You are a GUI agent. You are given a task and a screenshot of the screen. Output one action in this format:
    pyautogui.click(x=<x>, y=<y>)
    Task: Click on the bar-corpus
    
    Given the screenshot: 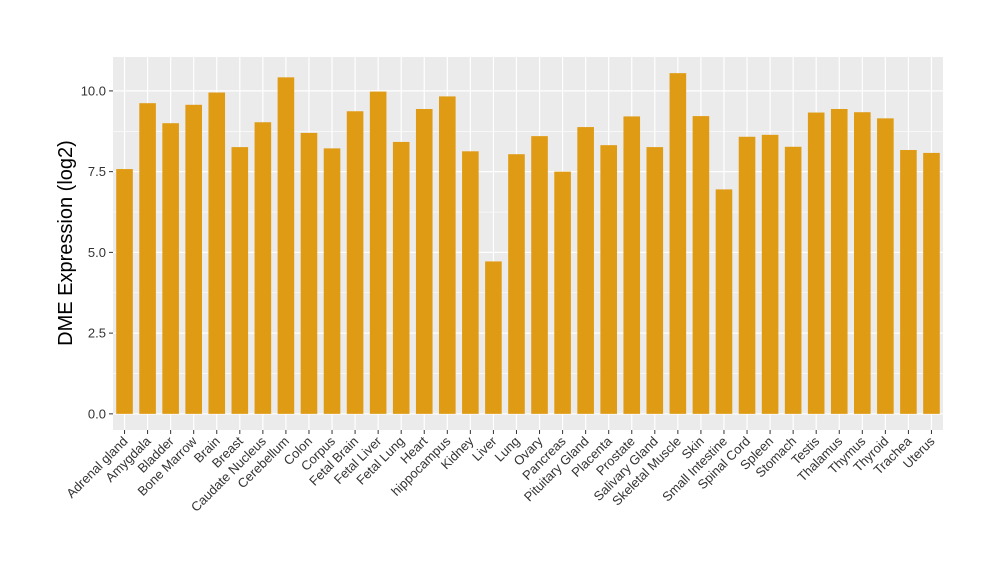 What is the action you would take?
    pyautogui.click(x=332, y=281)
    